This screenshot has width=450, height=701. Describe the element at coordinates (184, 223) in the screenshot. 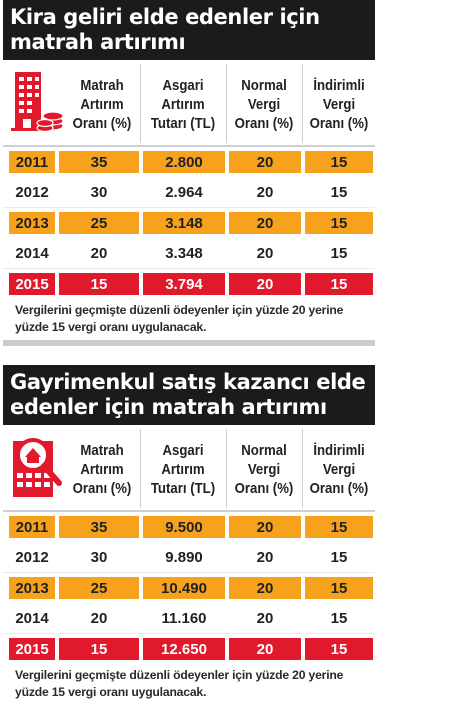

I see `minimum-amount-cell: 3.148` at that location.